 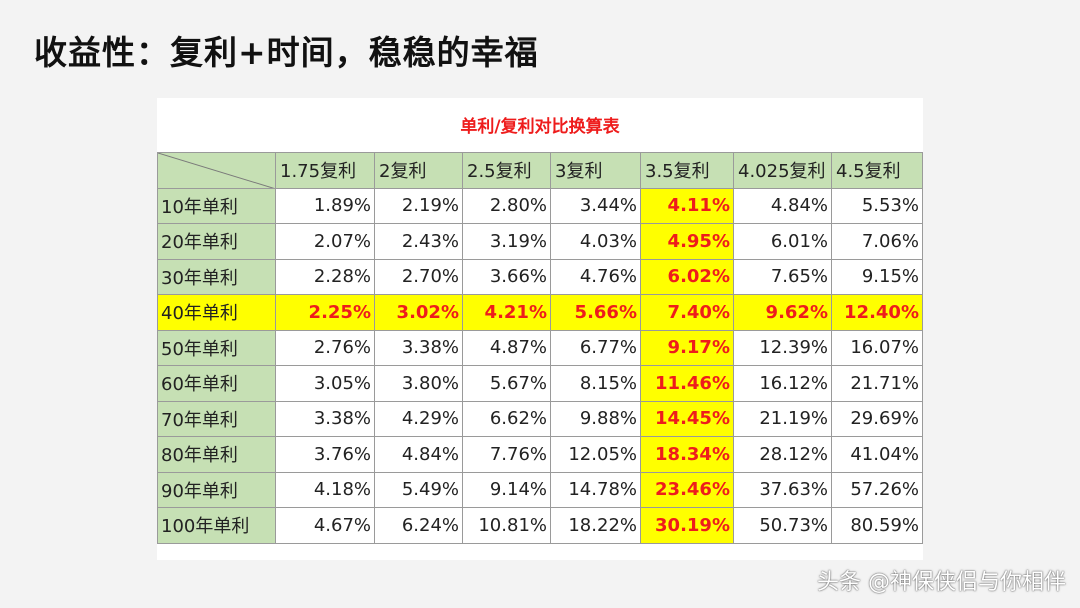 I want to click on table-cell: 29.69%, so click(x=877, y=418).